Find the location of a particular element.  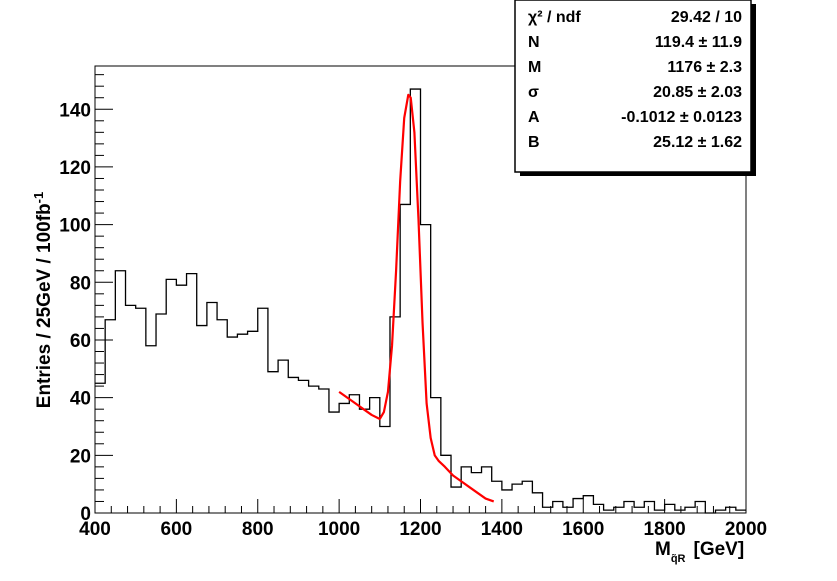

y-axis-title-text: Entries / 25GeV / 100fb is located at coordinates (44, 305).